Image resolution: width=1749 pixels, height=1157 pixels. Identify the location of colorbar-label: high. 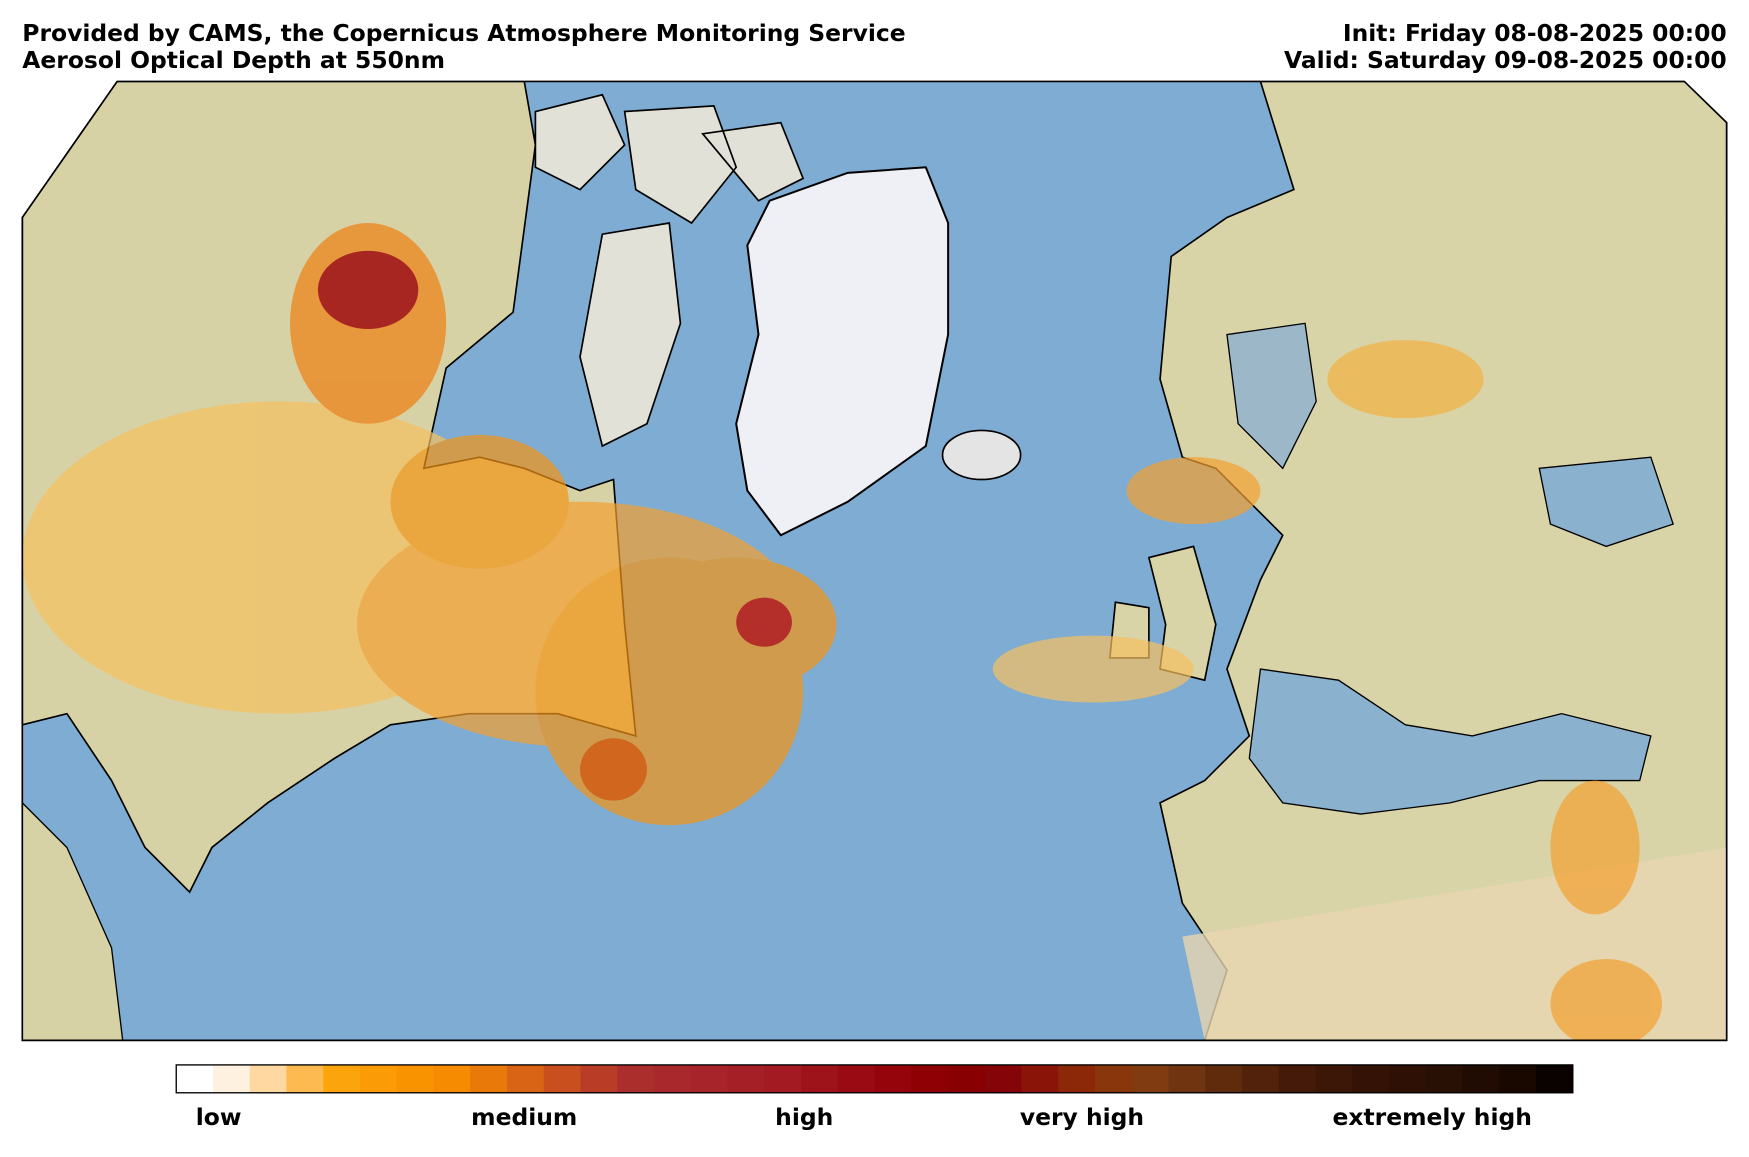
(804, 1117).